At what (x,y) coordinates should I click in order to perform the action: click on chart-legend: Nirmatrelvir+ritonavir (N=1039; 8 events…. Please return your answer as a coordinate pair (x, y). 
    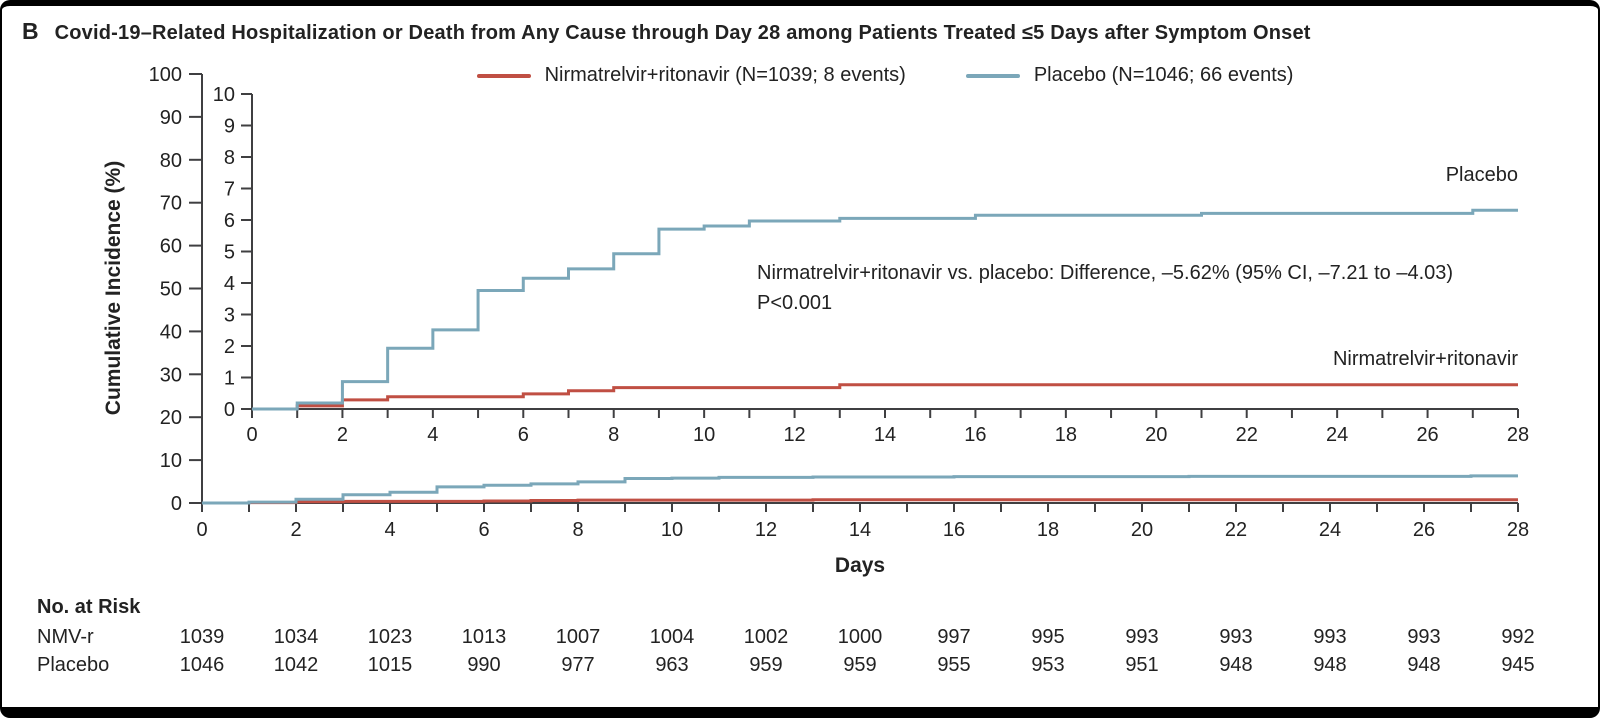
    Looking at the image, I should click on (885, 75).